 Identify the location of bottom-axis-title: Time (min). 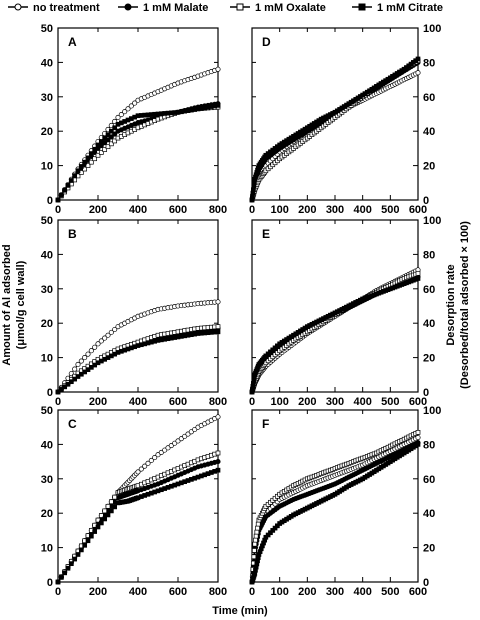
(240, 611).